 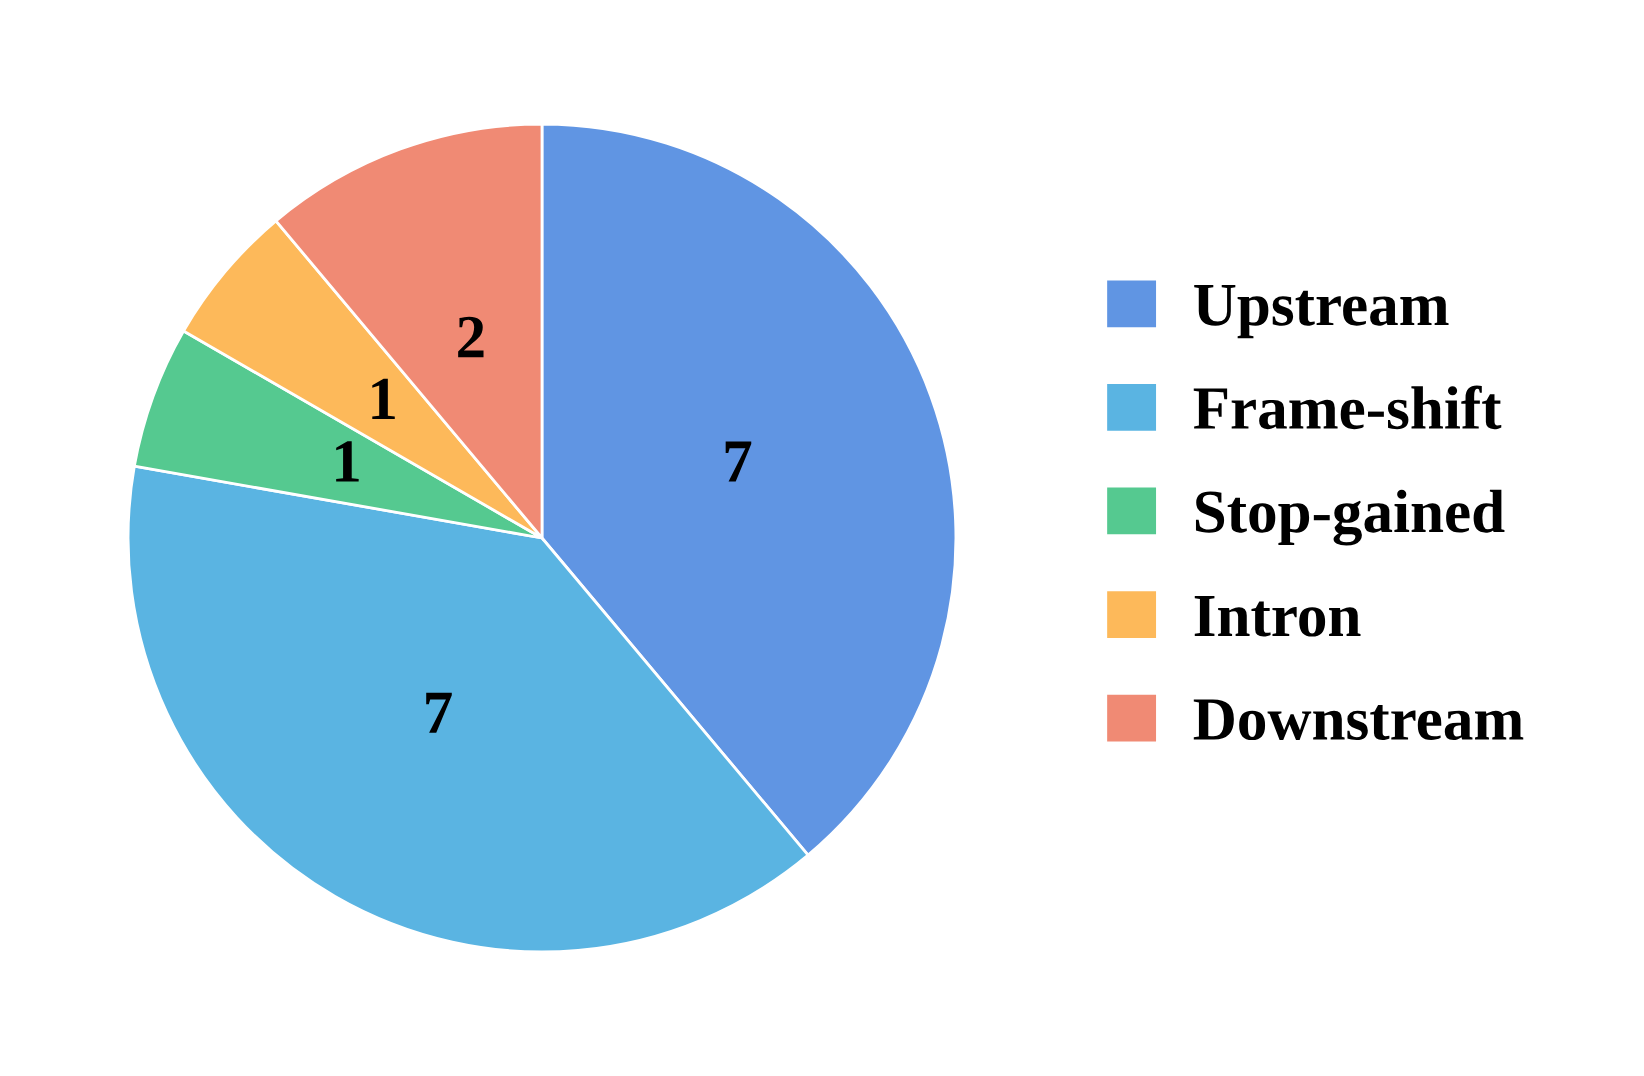 I want to click on legend-label: Frame-shift, so click(x=1347, y=407).